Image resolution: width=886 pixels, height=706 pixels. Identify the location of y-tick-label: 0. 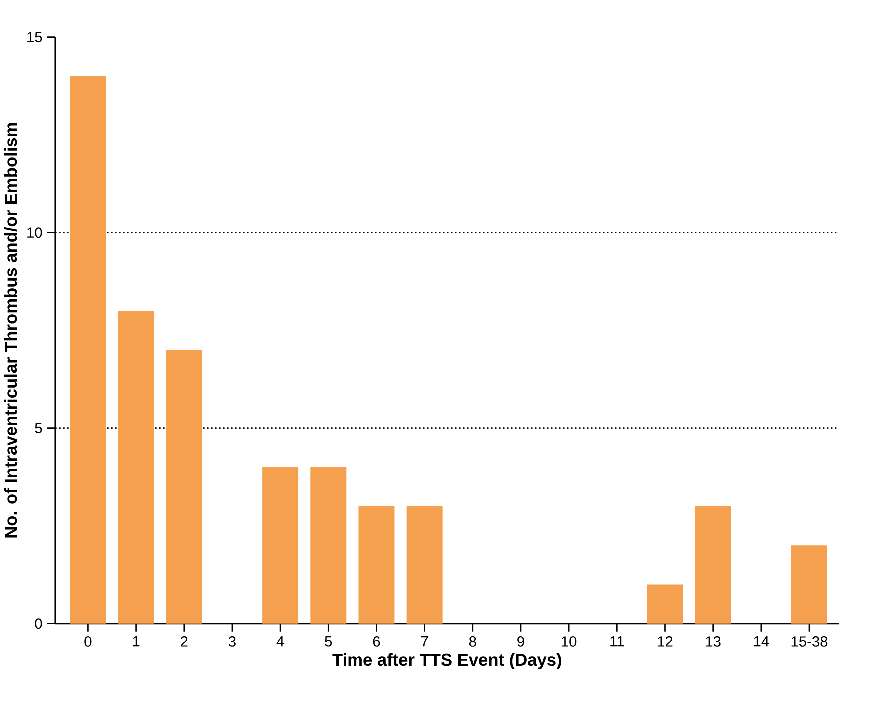
(38, 624).